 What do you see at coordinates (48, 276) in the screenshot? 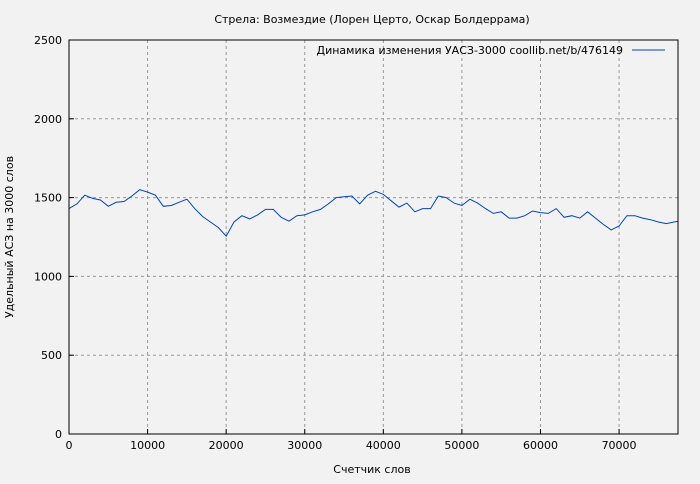
I see `y-tick-label: 1000` at bounding box center [48, 276].